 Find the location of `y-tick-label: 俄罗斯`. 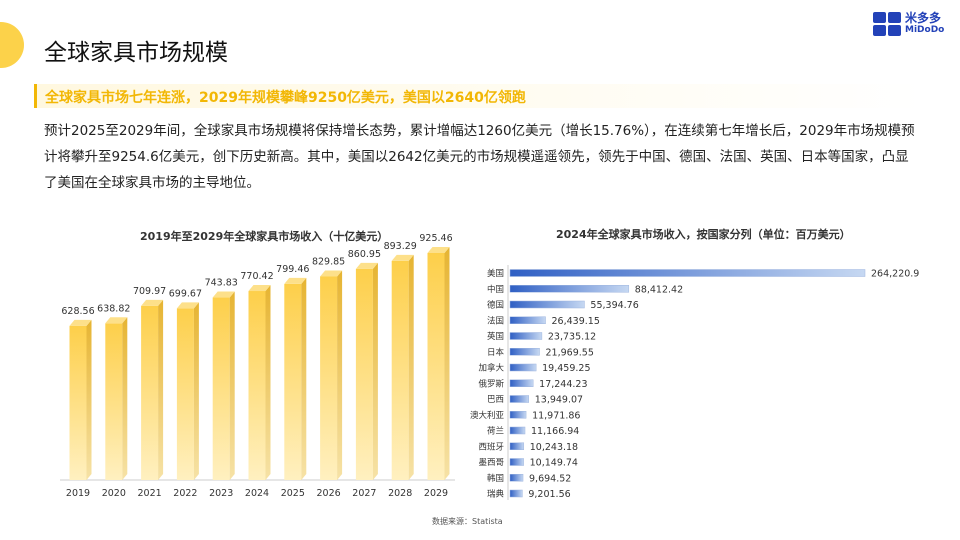

y-tick-label: 俄罗斯 is located at coordinates (491, 383).